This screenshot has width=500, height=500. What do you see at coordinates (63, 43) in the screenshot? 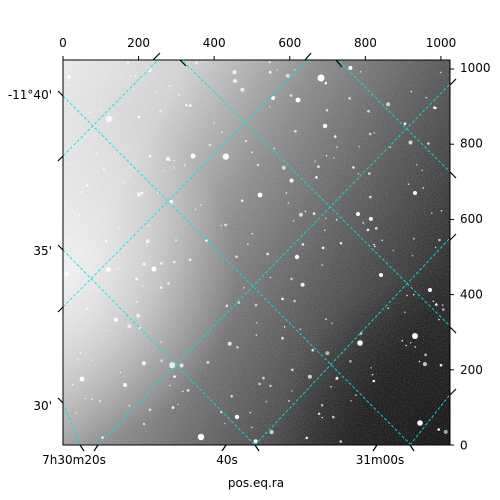
I see `top-tick-label: 0` at bounding box center [63, 43].